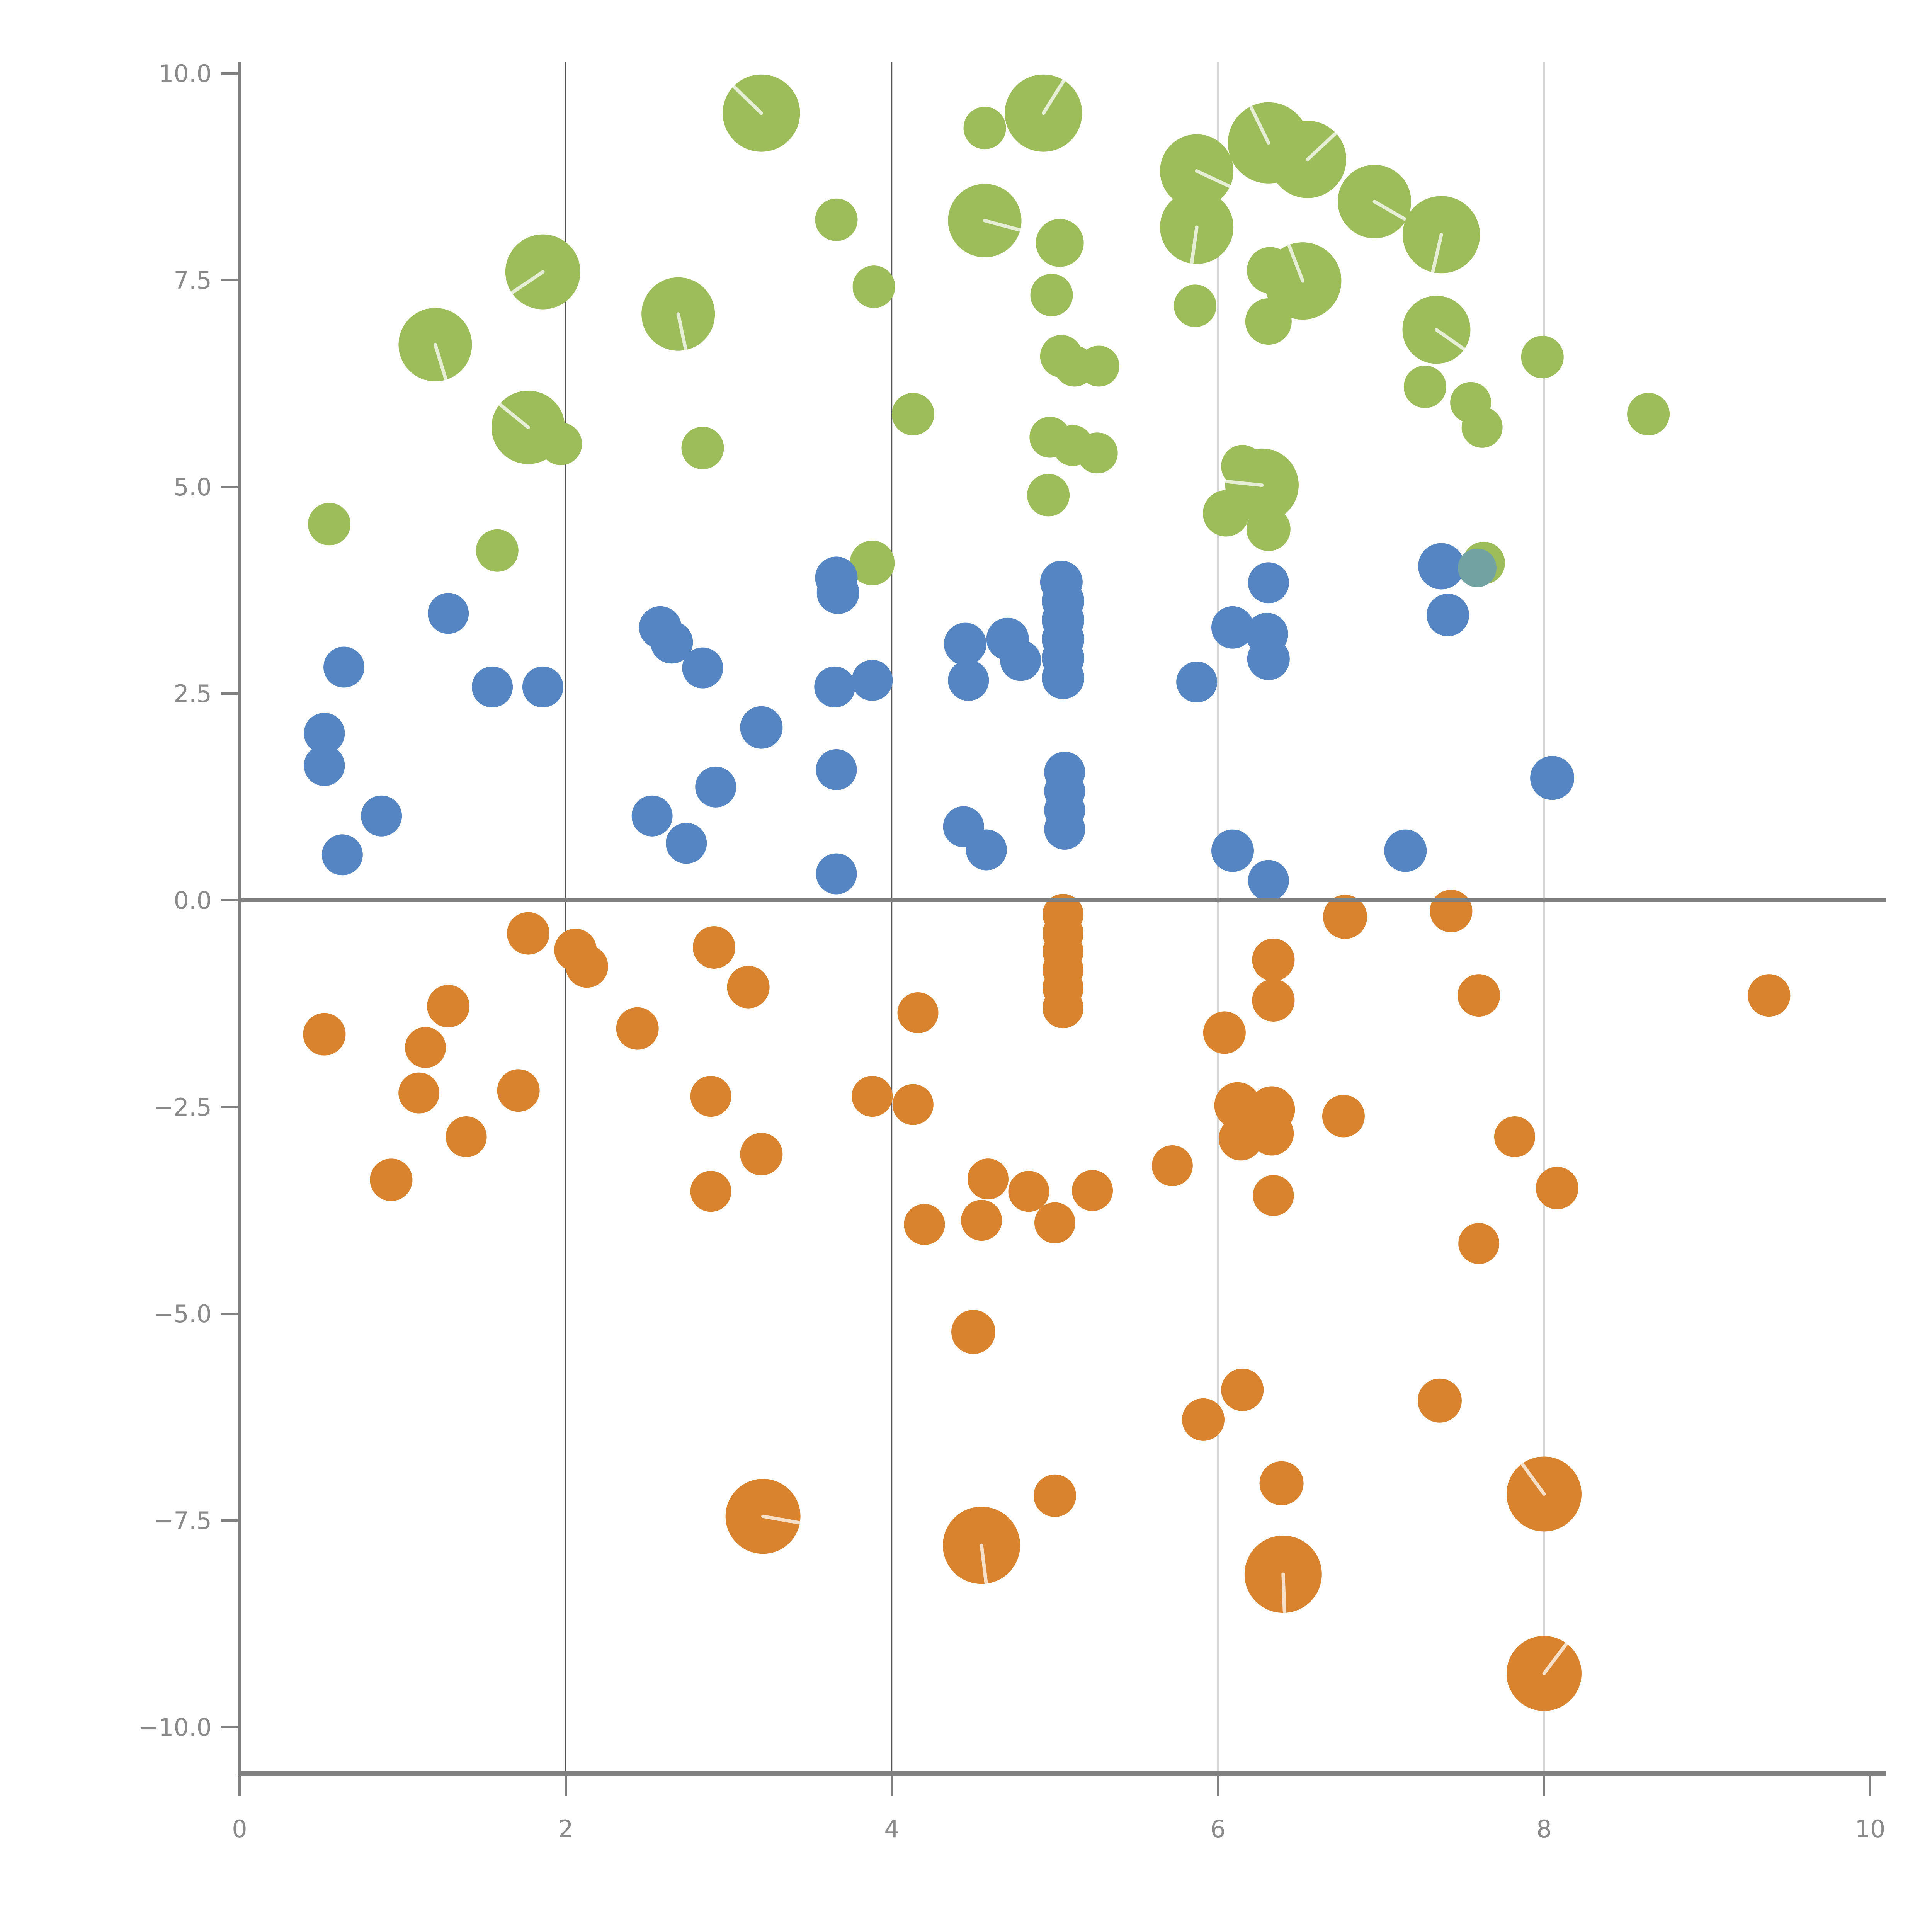  Describe the element at coordinates (192, 900) in the screenshot. I see `y-tick-label: 0.0` at that location.